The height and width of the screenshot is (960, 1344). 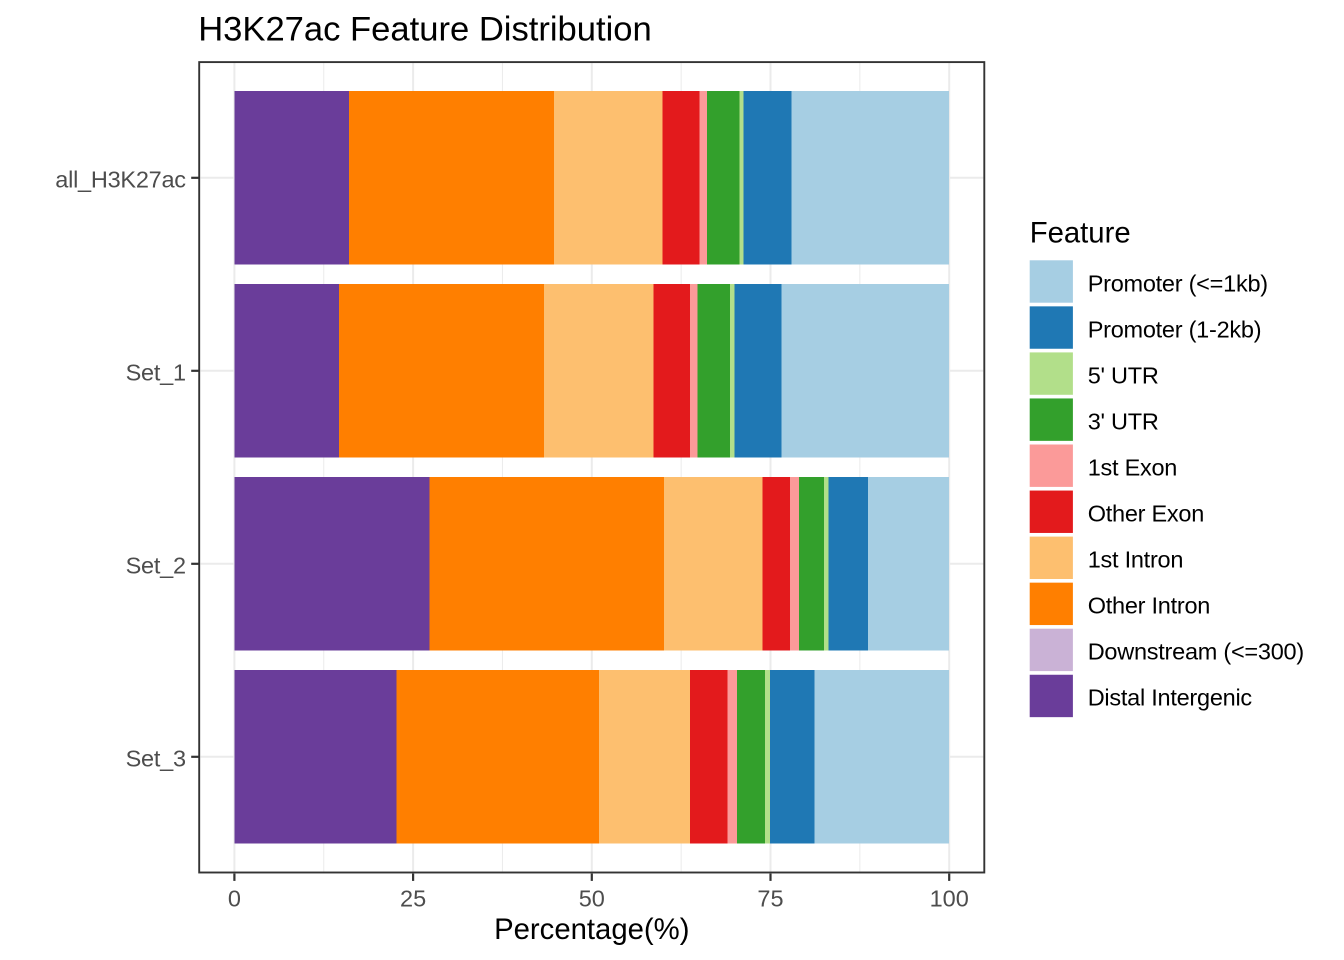 What do you see at coordinates (234, 898) in the screenshot?
I see `svg-text: 0` at bounding box center [234, 898].